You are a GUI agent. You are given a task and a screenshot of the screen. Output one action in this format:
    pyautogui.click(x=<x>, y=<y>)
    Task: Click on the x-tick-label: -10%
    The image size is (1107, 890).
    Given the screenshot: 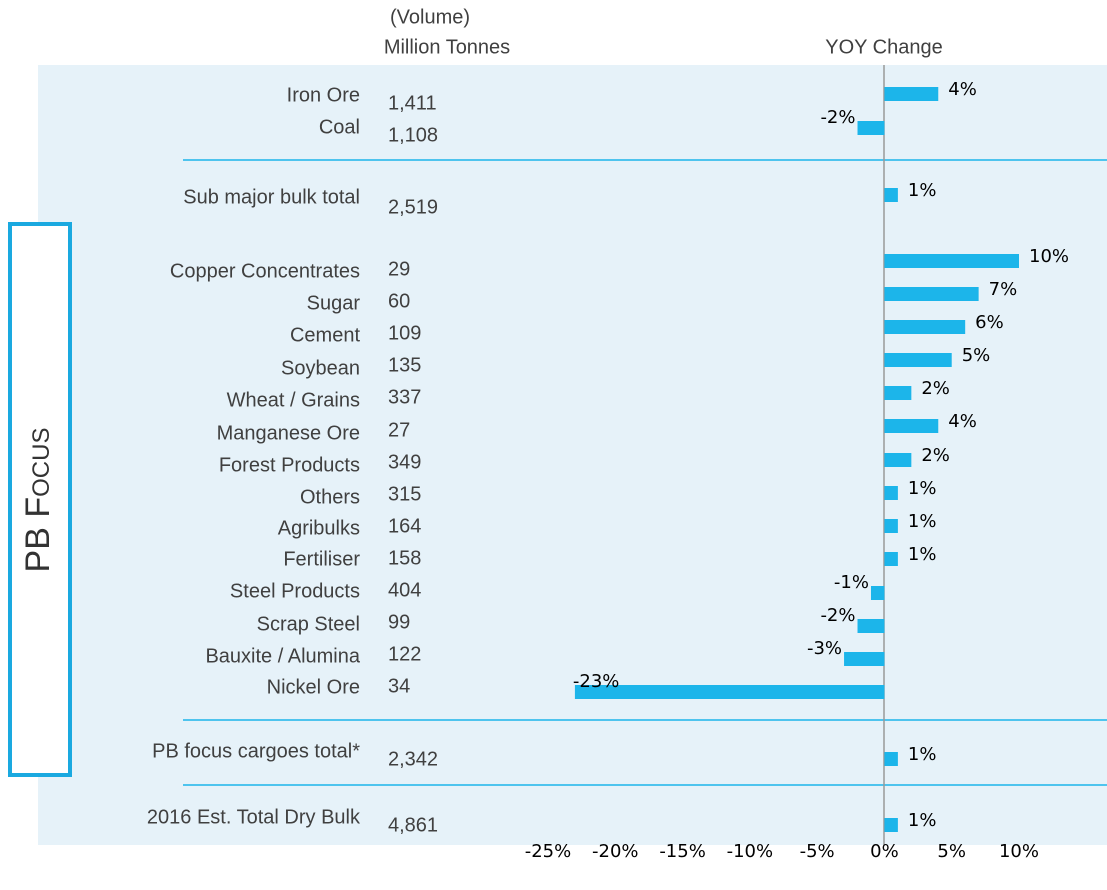 What is the action you would take?
    pyautogui.click(x=750, y=851)
    